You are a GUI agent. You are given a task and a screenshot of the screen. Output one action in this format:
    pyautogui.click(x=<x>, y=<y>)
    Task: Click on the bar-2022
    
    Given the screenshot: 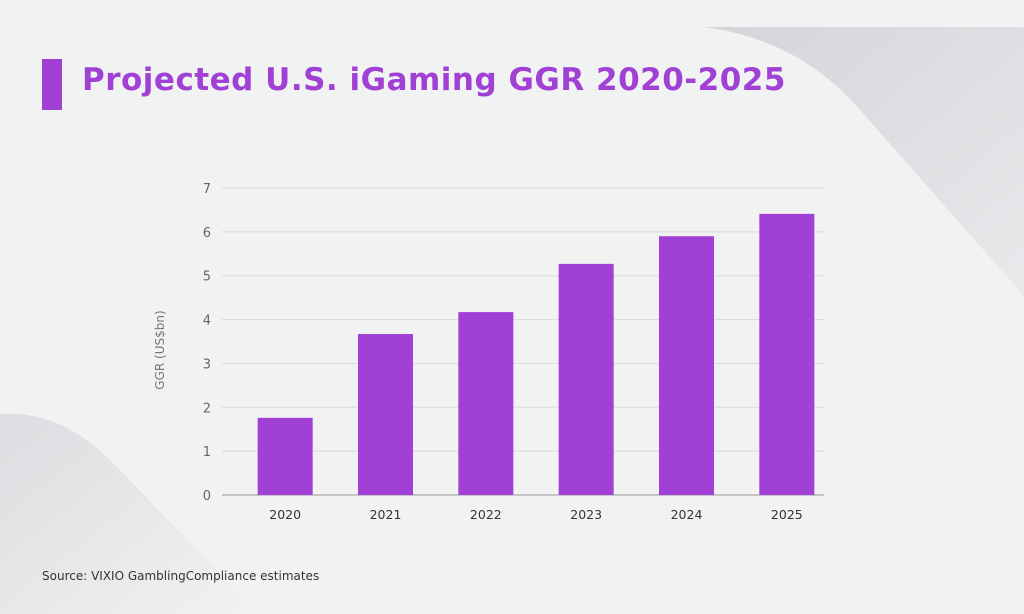 What is the action you would take?
    pyautogui.click(x=486, y=403)
    